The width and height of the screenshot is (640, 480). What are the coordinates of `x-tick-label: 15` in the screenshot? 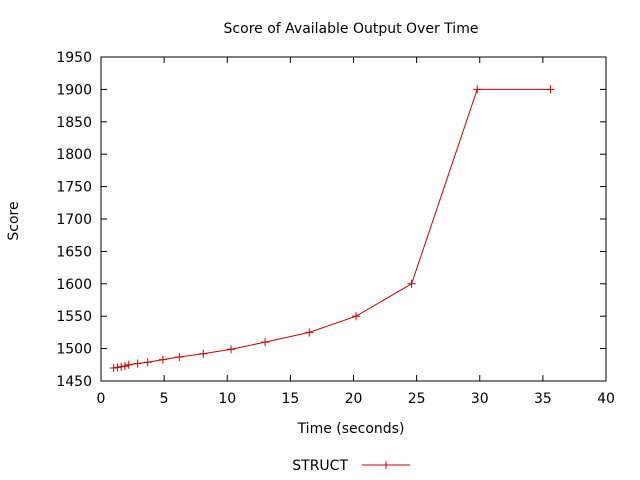 It's located at (290, 399).